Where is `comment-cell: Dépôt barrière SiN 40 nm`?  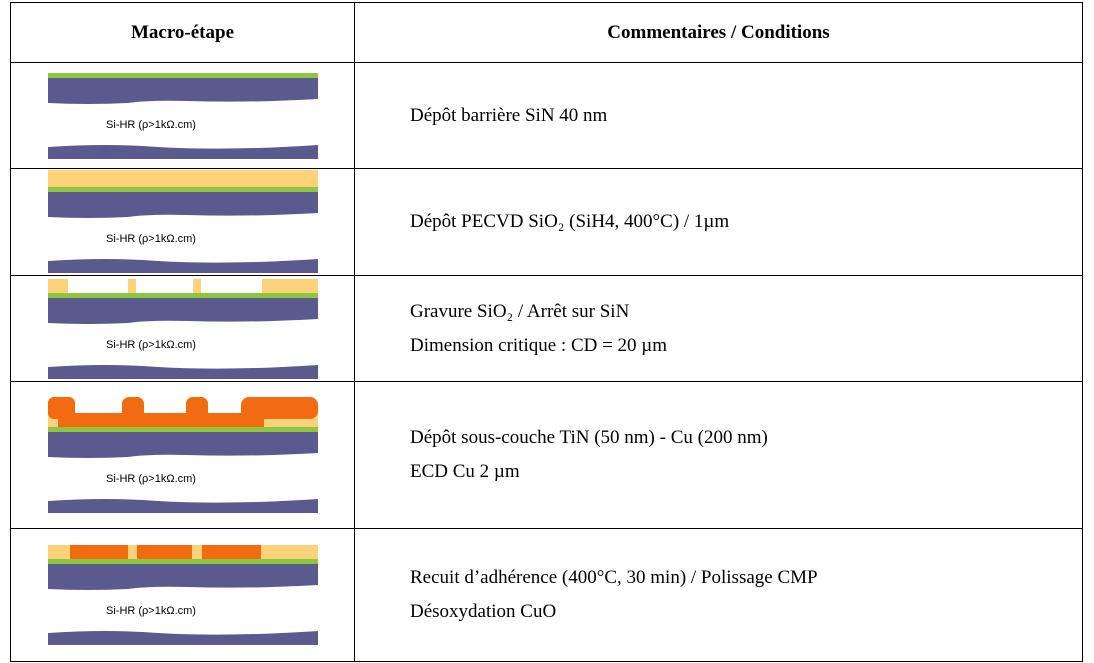
comment-cell: Dépôt barrière SiN 40 nm is located at coordinates (718, 115).